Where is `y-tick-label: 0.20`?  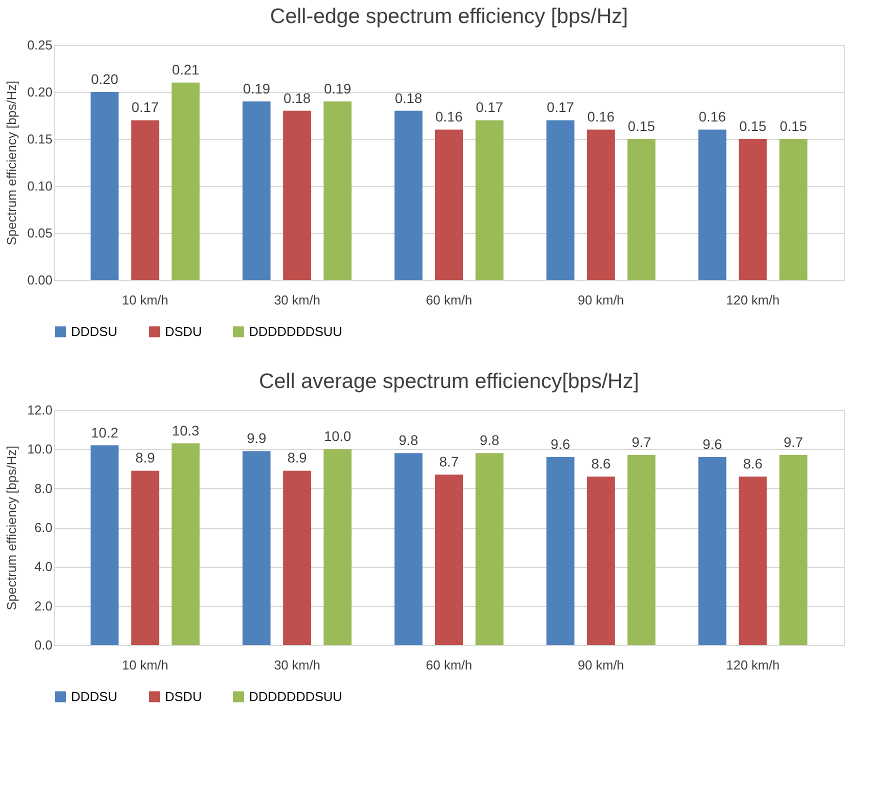
y-tick-label: 0.20 is located at coordinates (39, 92).